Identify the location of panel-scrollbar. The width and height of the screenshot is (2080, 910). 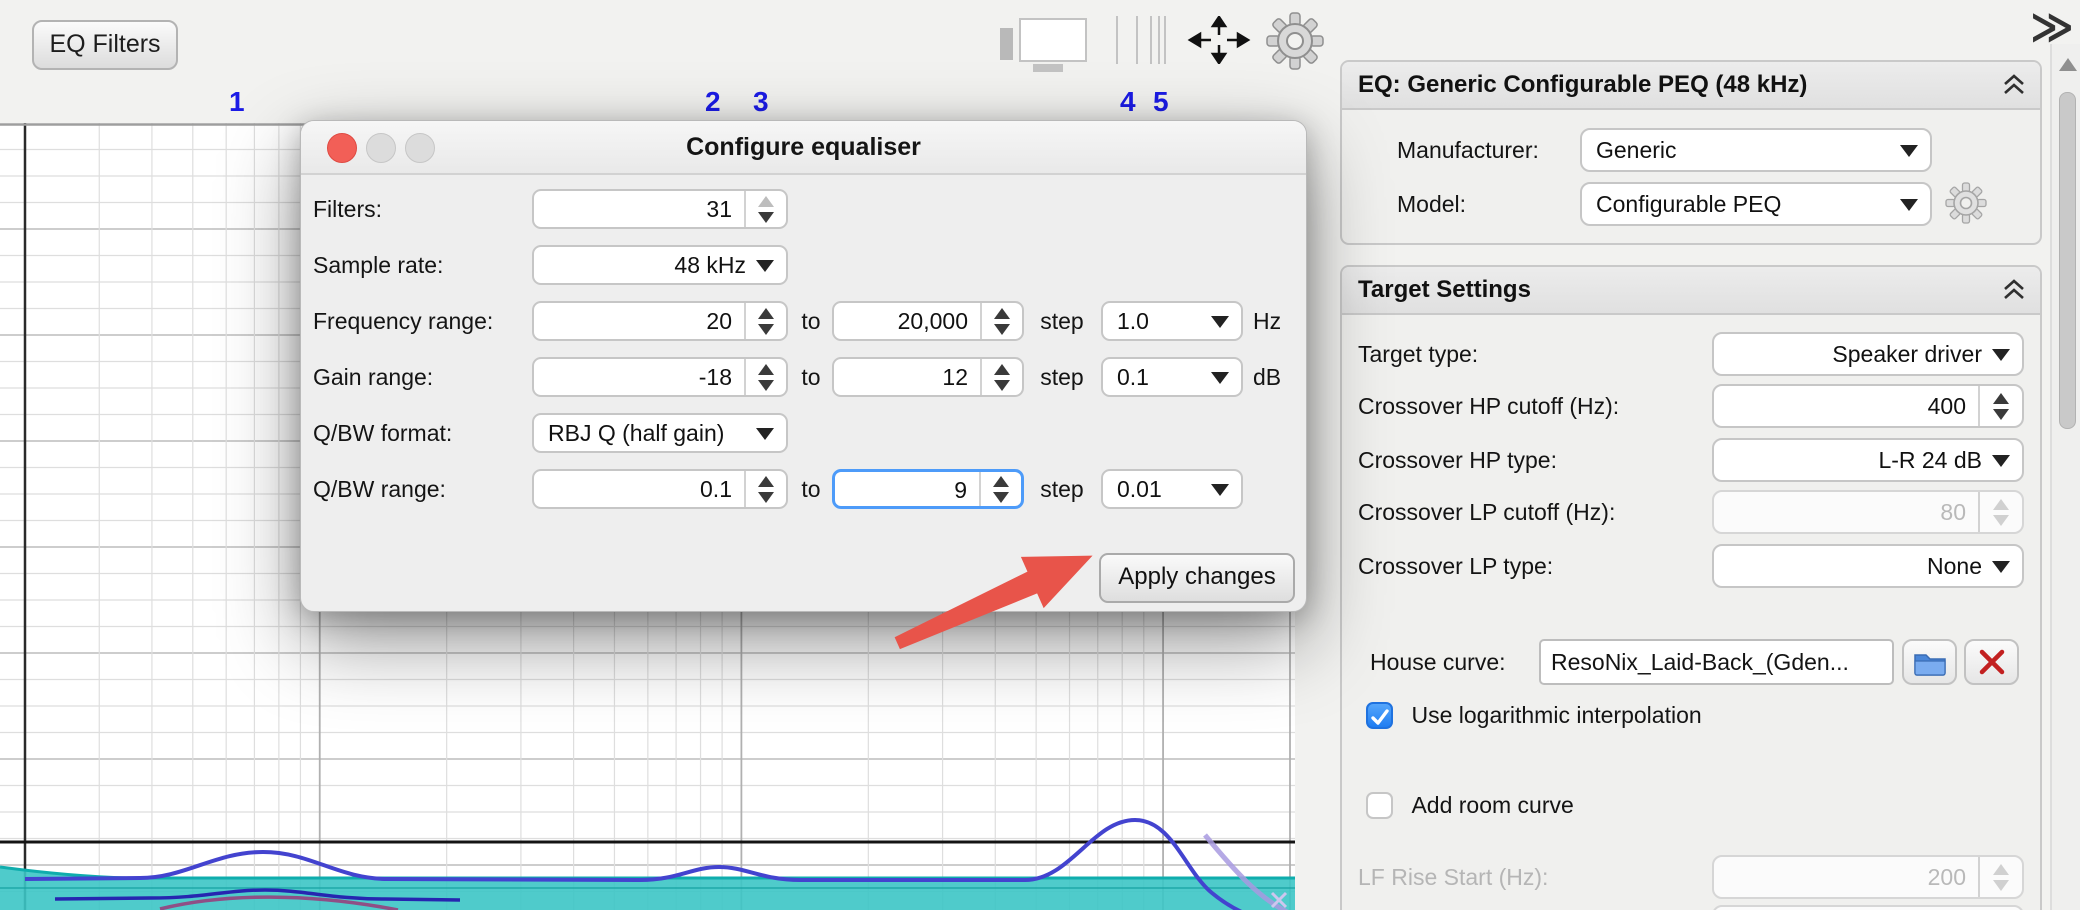
(2065, 477).